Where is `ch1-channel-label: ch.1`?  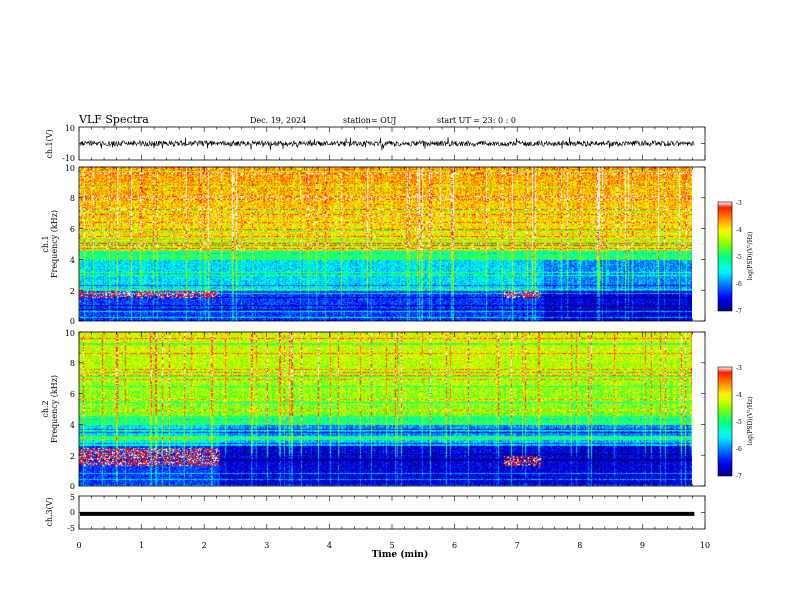
ch1-channel-label: ch.1 is located at coordinates (45, 243).